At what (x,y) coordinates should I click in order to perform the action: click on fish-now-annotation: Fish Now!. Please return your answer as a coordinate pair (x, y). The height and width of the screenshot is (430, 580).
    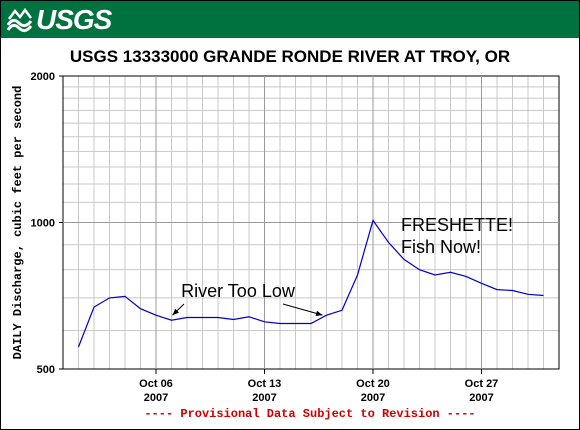
    Looking at the image, I should click on (441, 247).